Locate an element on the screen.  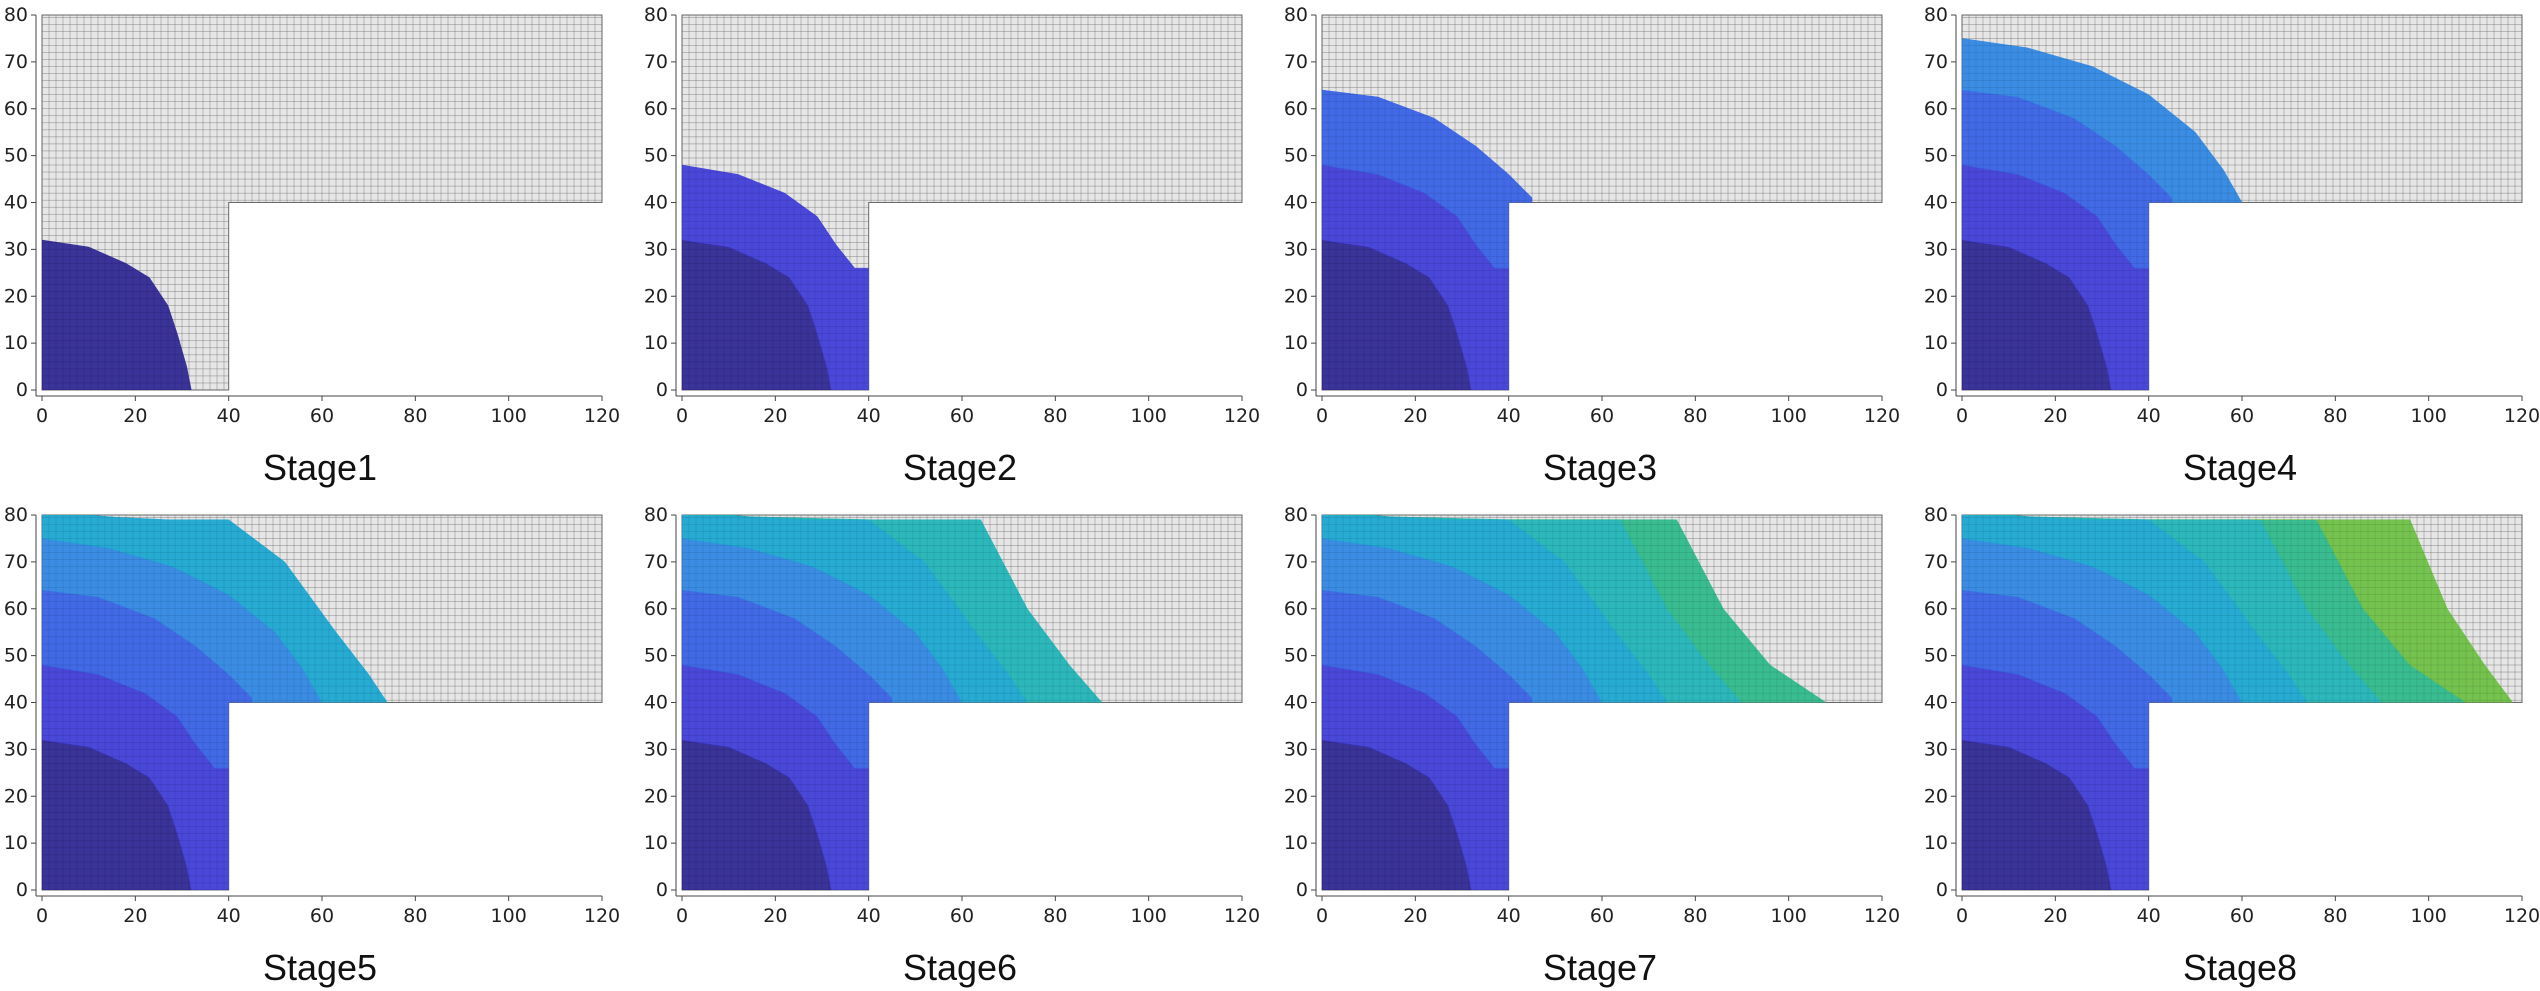
stage-panel-2: 0 20 40 60 80 100 120 0 10 20 30 40 50 60 70 80 Stage2 is located at coordinates (958, 246).